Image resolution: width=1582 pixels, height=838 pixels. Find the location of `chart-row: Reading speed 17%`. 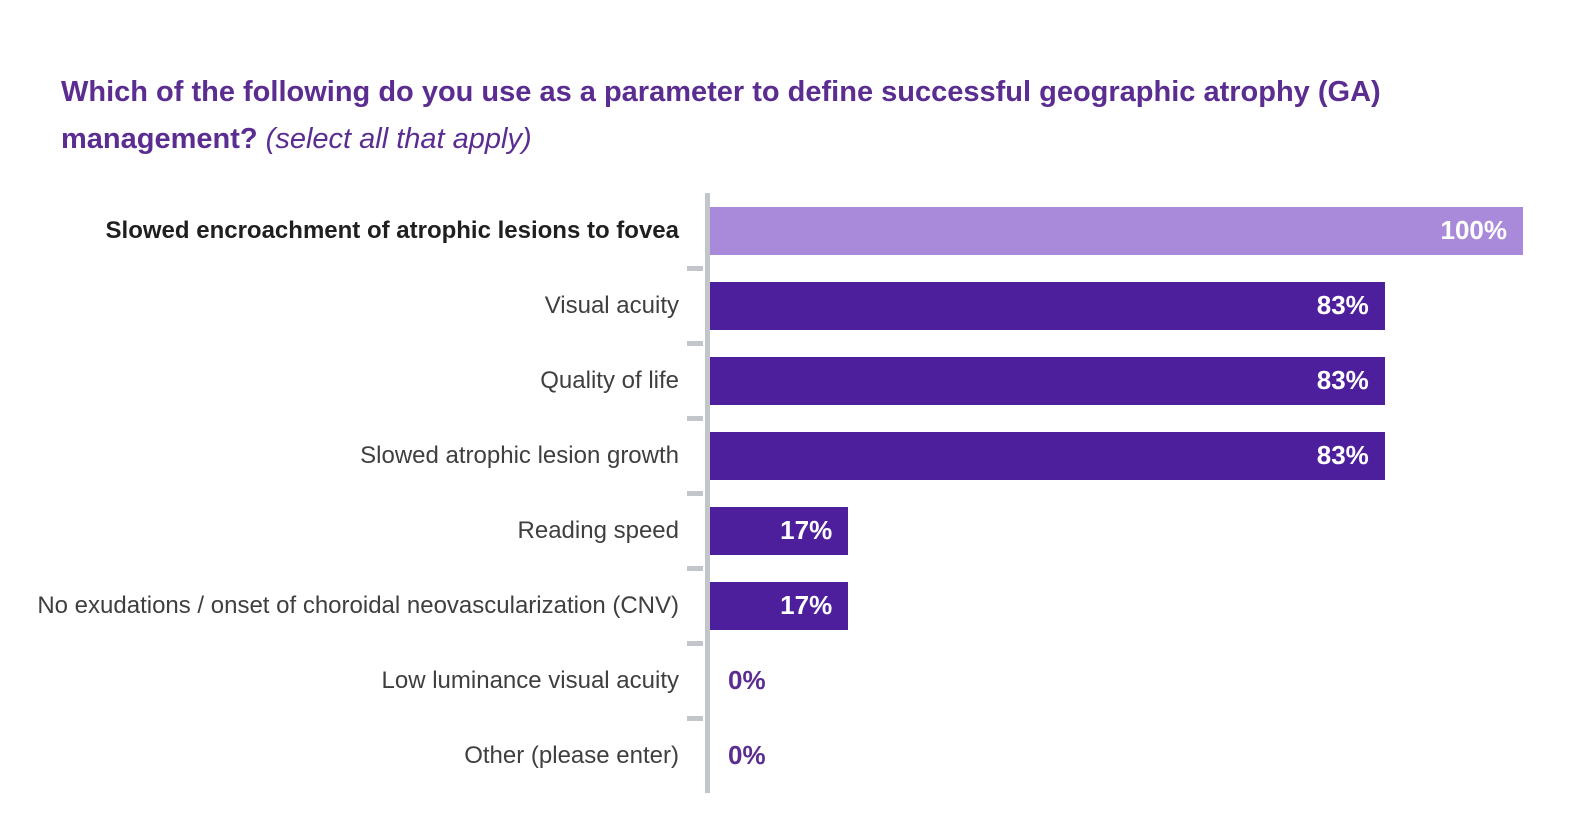

chart-row: Reading speed 17% is located at coordinates (791, 529).